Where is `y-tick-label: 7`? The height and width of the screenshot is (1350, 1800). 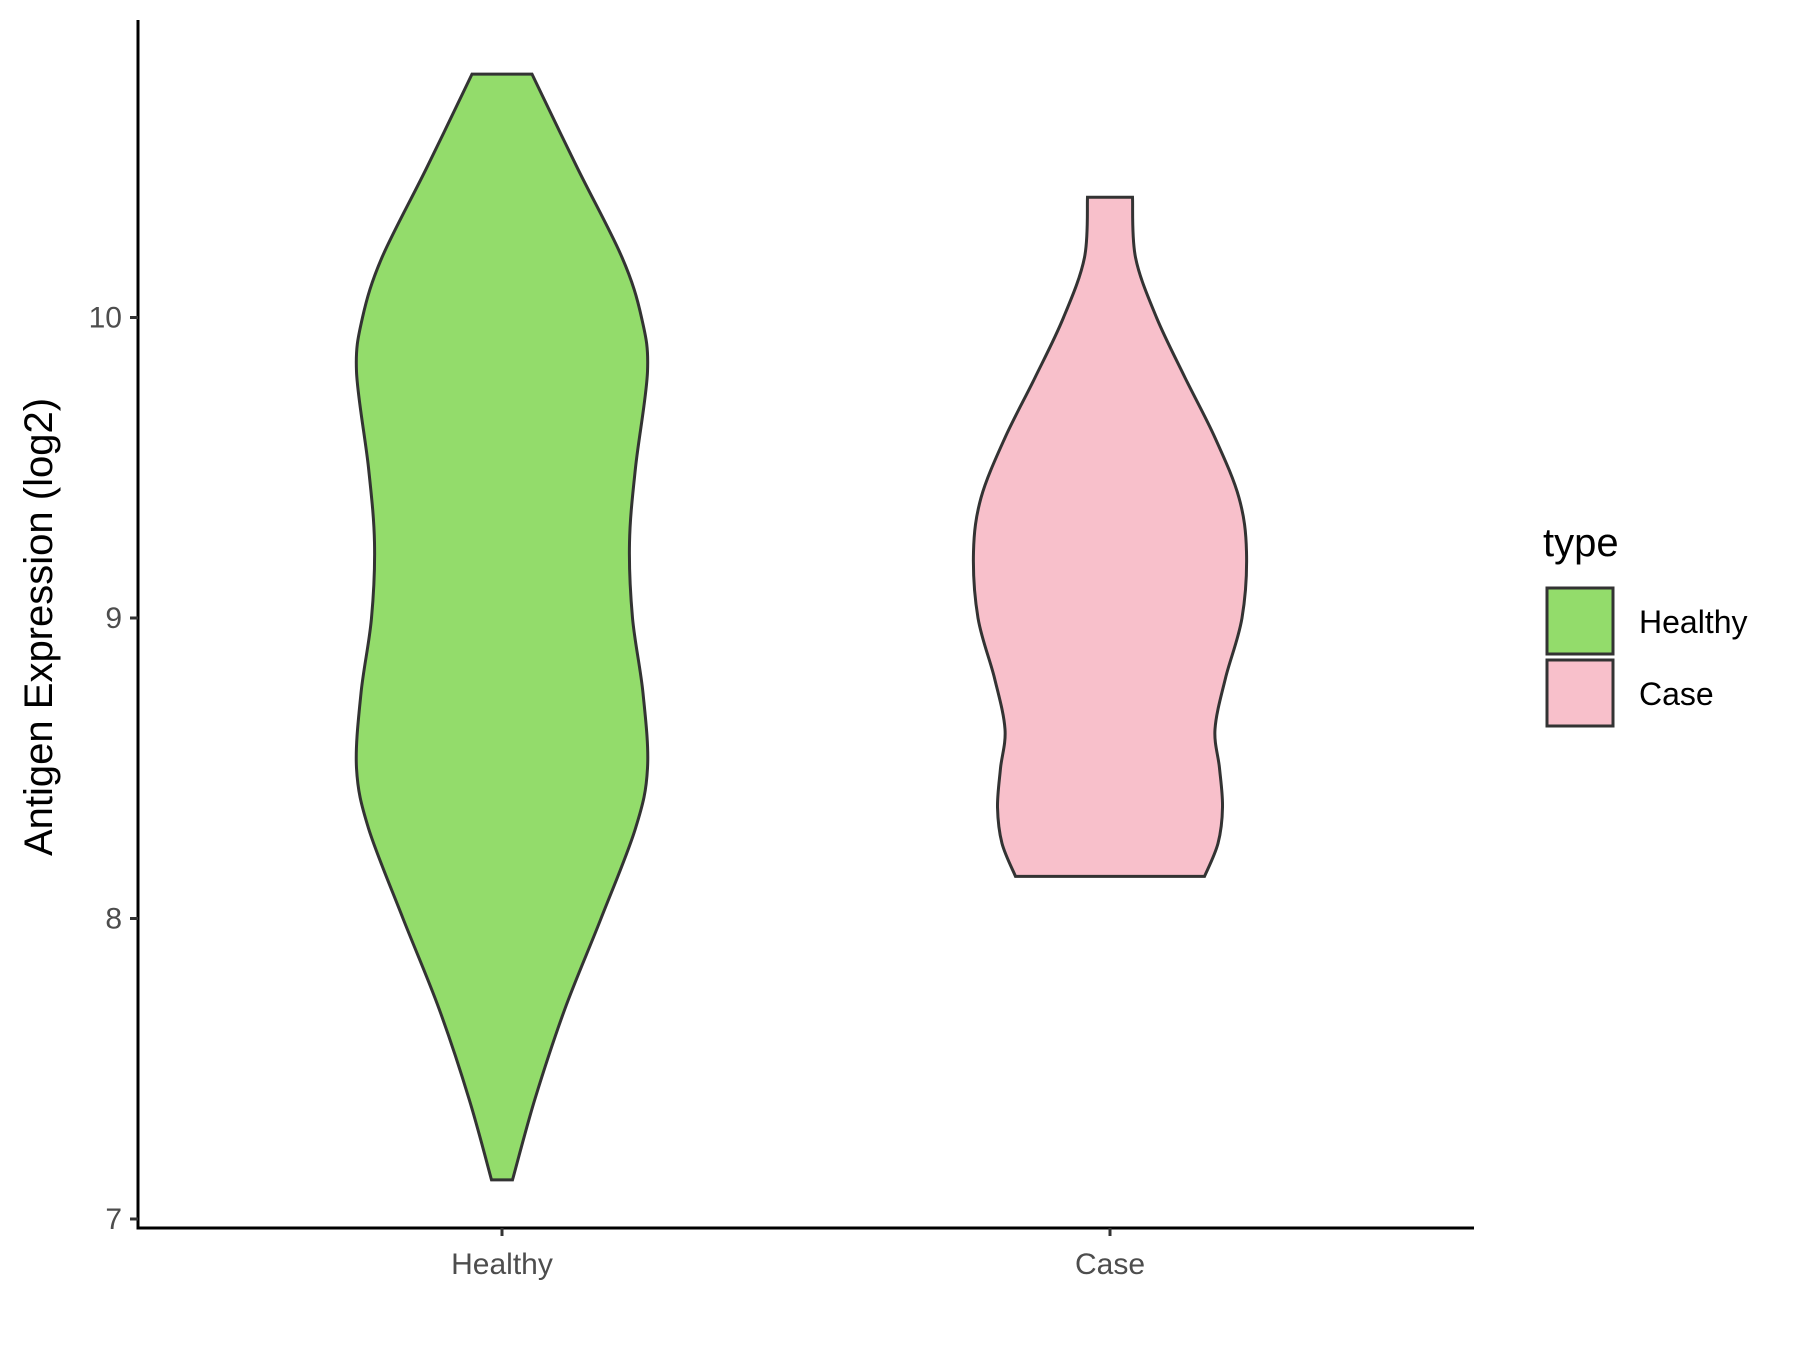 y-tick-label: 7 is located at coordinates (113, 1219).